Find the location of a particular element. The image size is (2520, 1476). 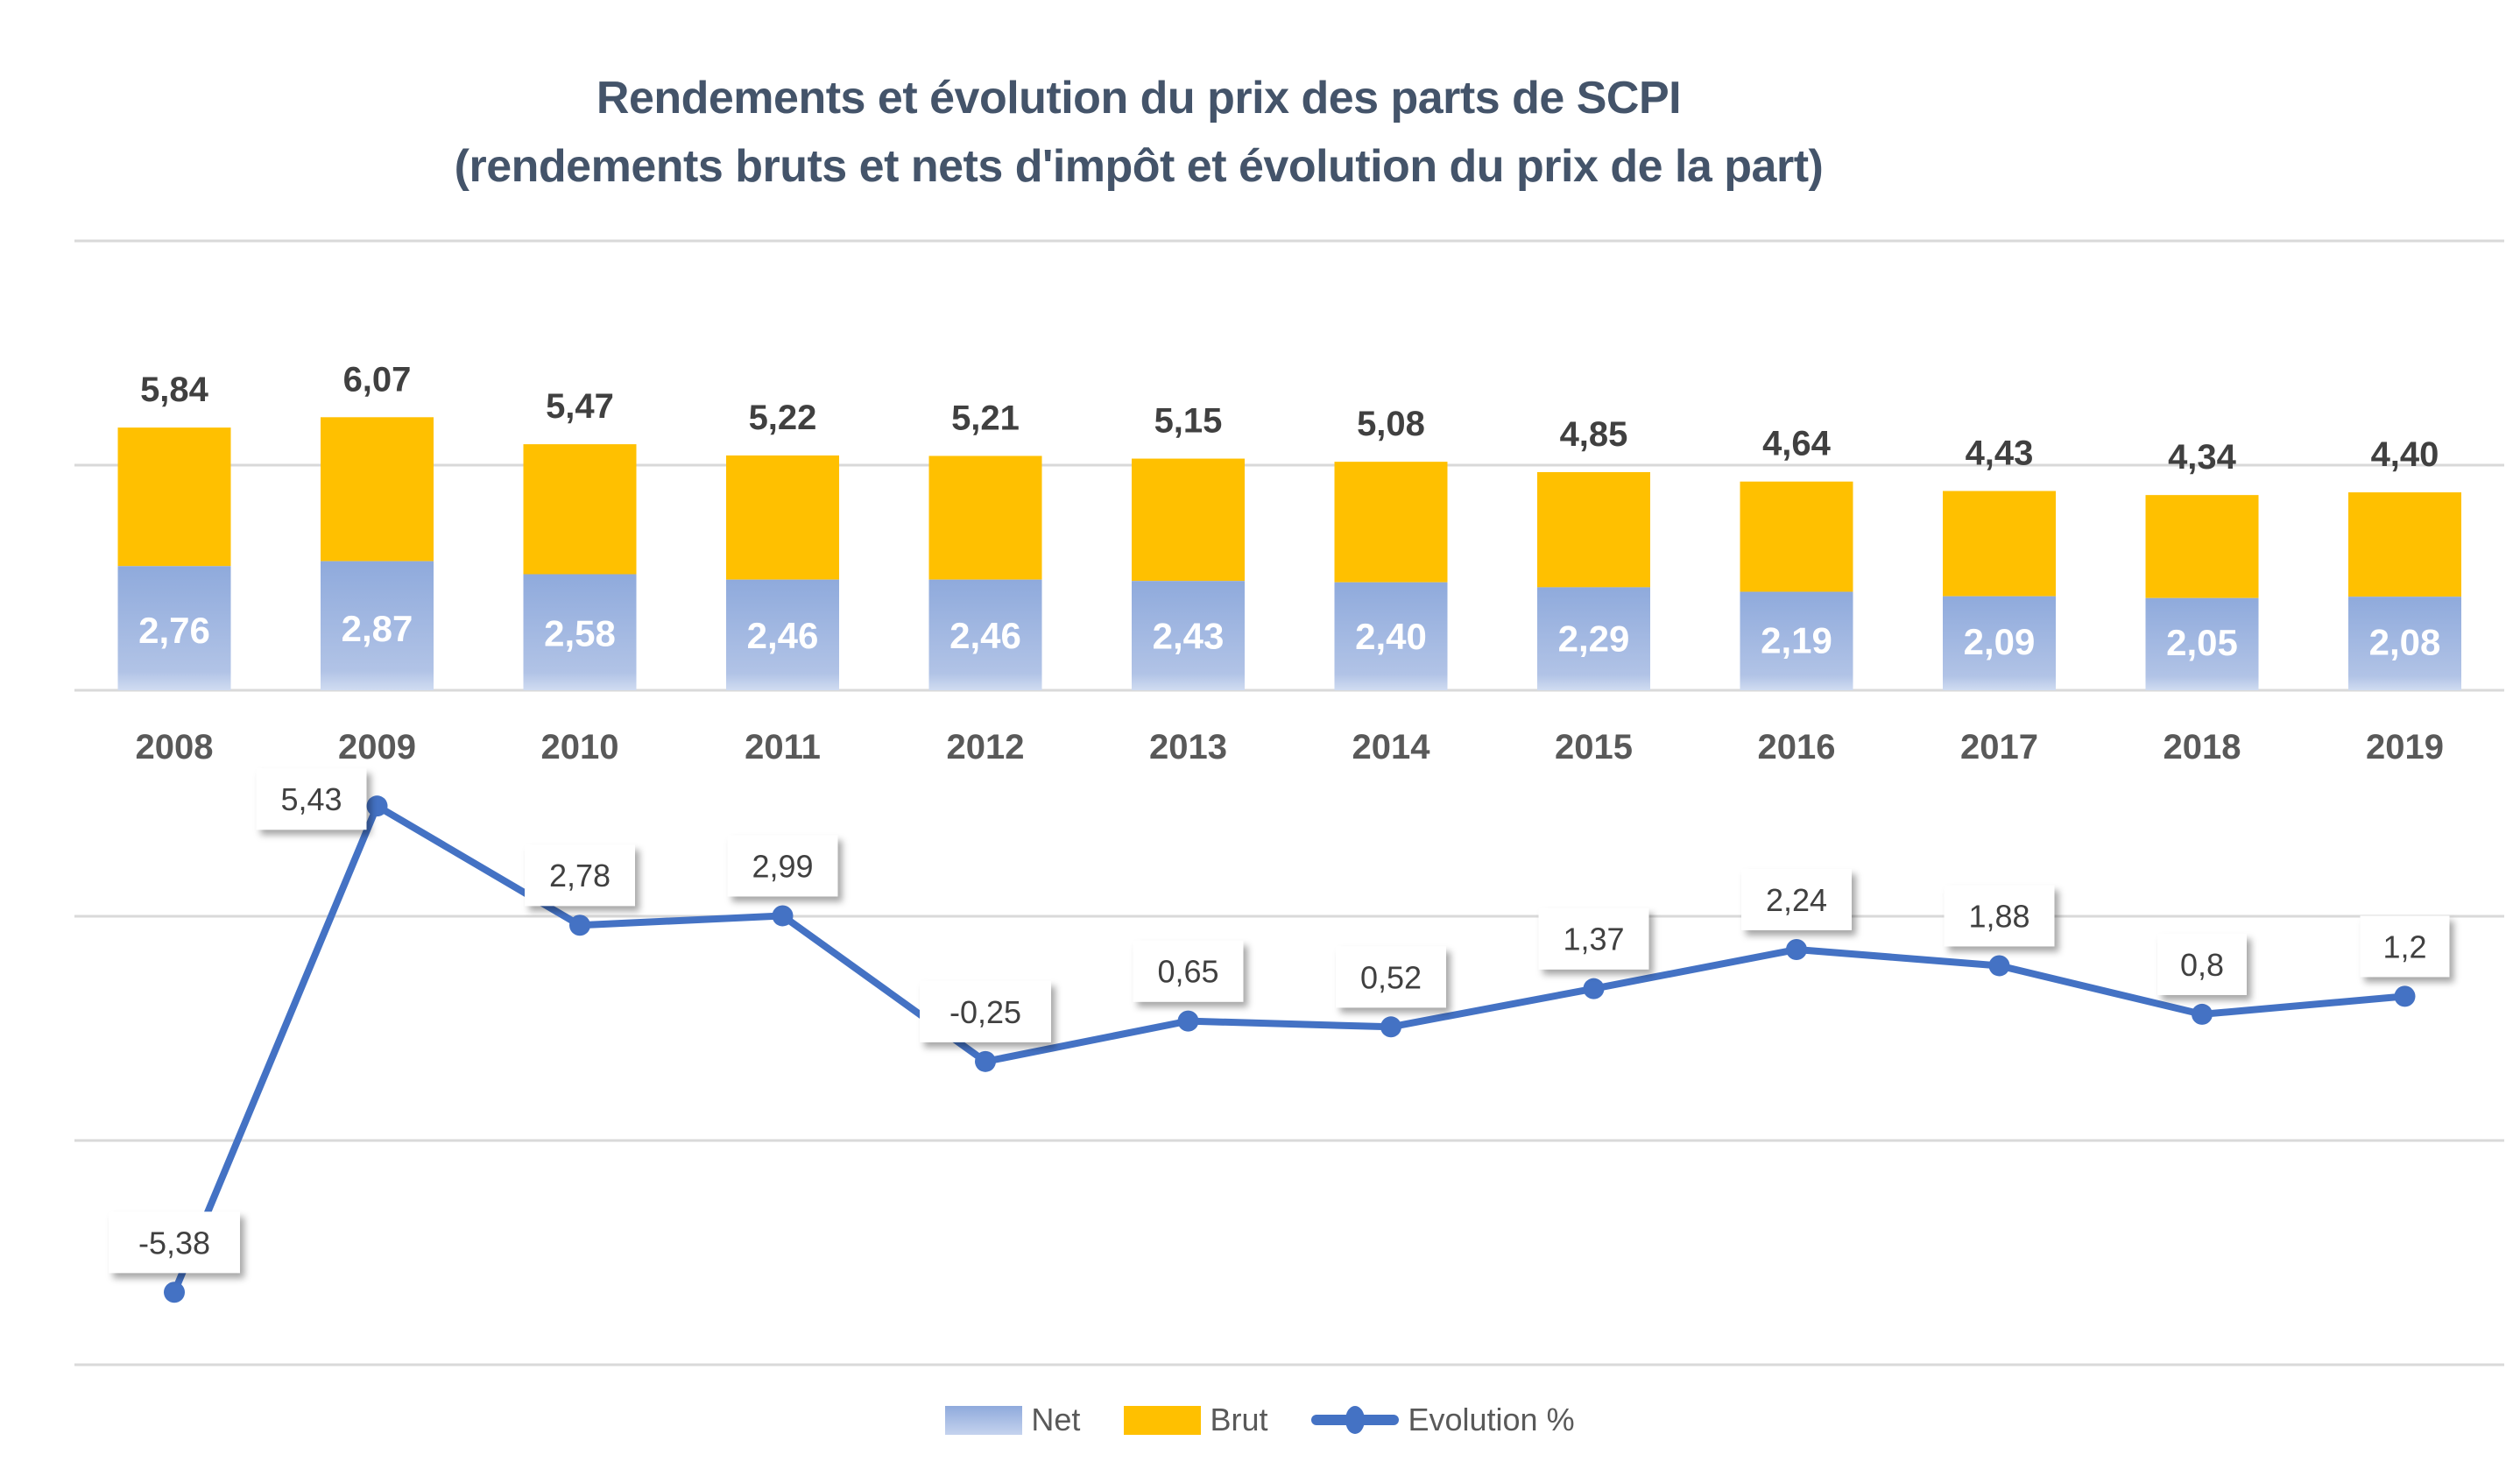

data-label-evolution-text: 0,65 is located at coordinates (1187, 972).